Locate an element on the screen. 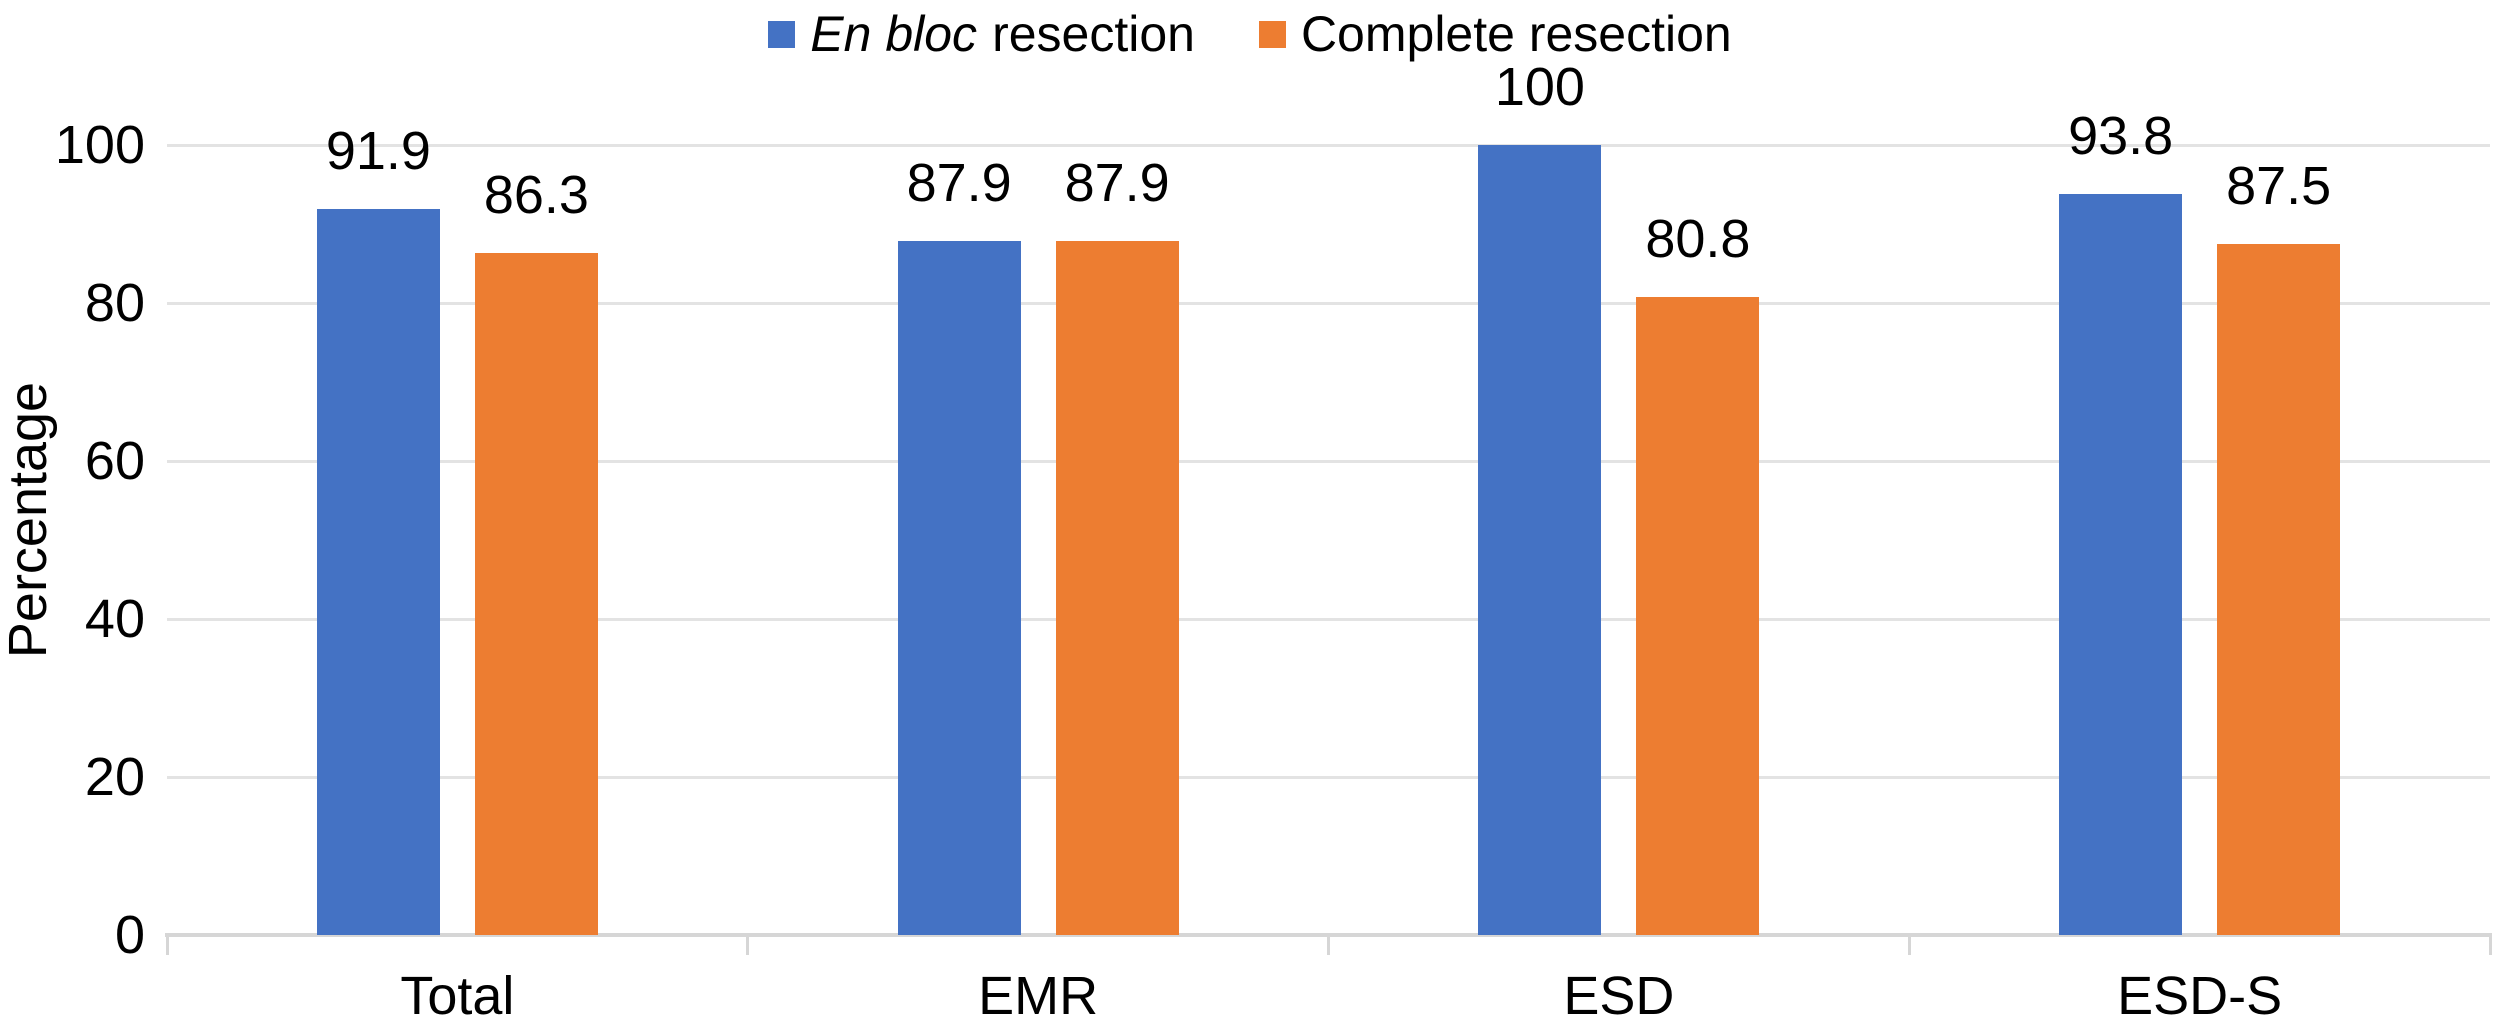  bar-value-label-esd-complete-resection: 80.8 is located at coordinates (1698, 238).